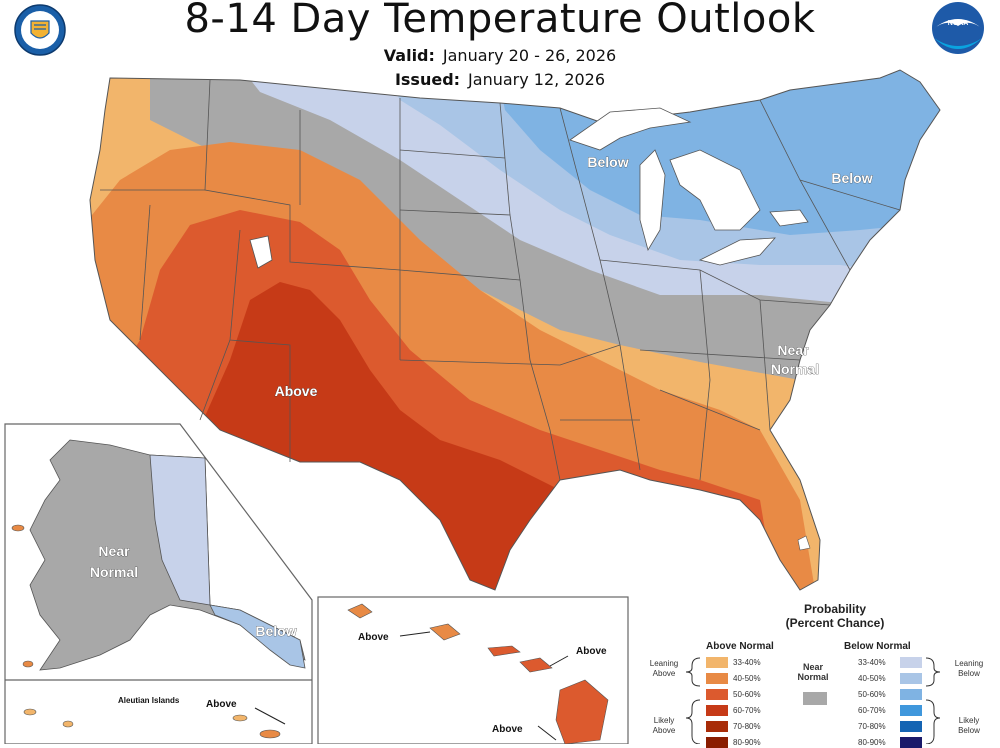 Image resolution: width=1000 pixels, height=748 pixels. Describe the element at coordinates (872, 694) in the screenshot. I see `legend-below-pct-50-60: 50-60%` at that location.